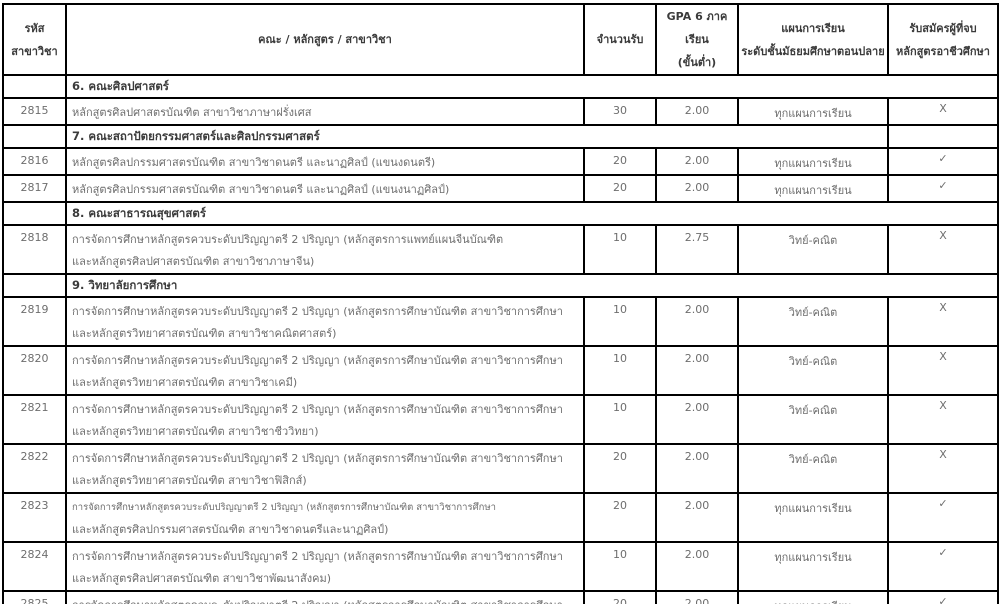 The height and width of the screenshot is (604, 1000). What do you see at coordinates (34, 468) in the screenshot?
I see `program-code: 2822` at bounding box center [34, 468].